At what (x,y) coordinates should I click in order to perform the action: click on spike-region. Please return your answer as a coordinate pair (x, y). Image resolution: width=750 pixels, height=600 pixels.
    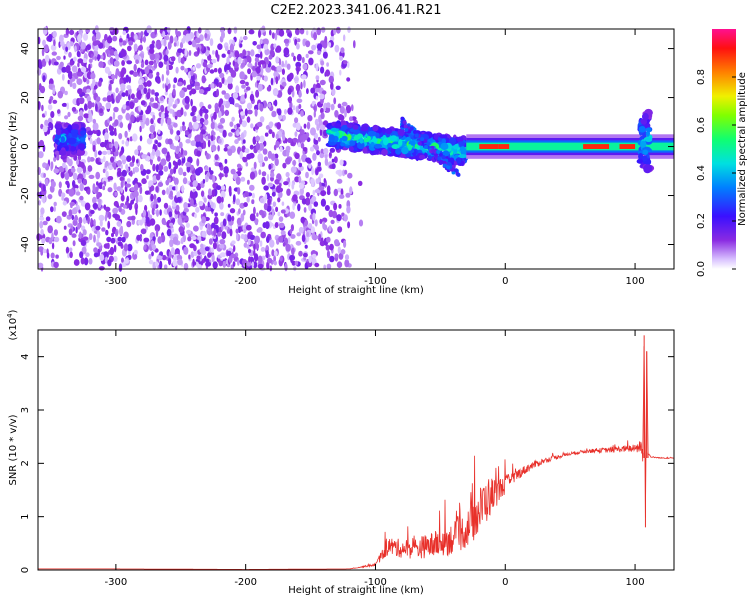
    Looking at the image, I should click on (648, 168).